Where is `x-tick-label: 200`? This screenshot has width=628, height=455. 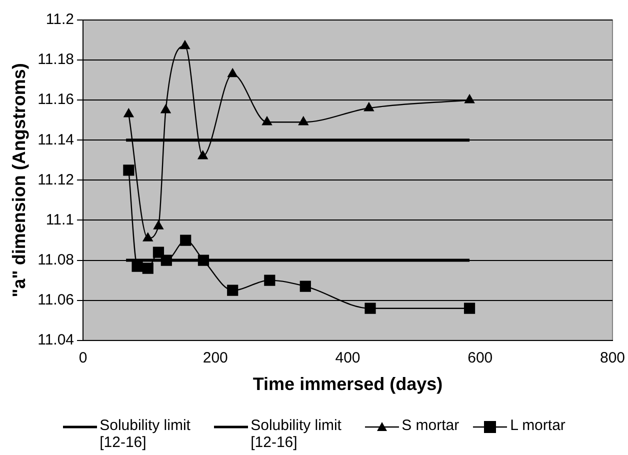
x-tick-label: 200 is located at coordinates (215, 358).